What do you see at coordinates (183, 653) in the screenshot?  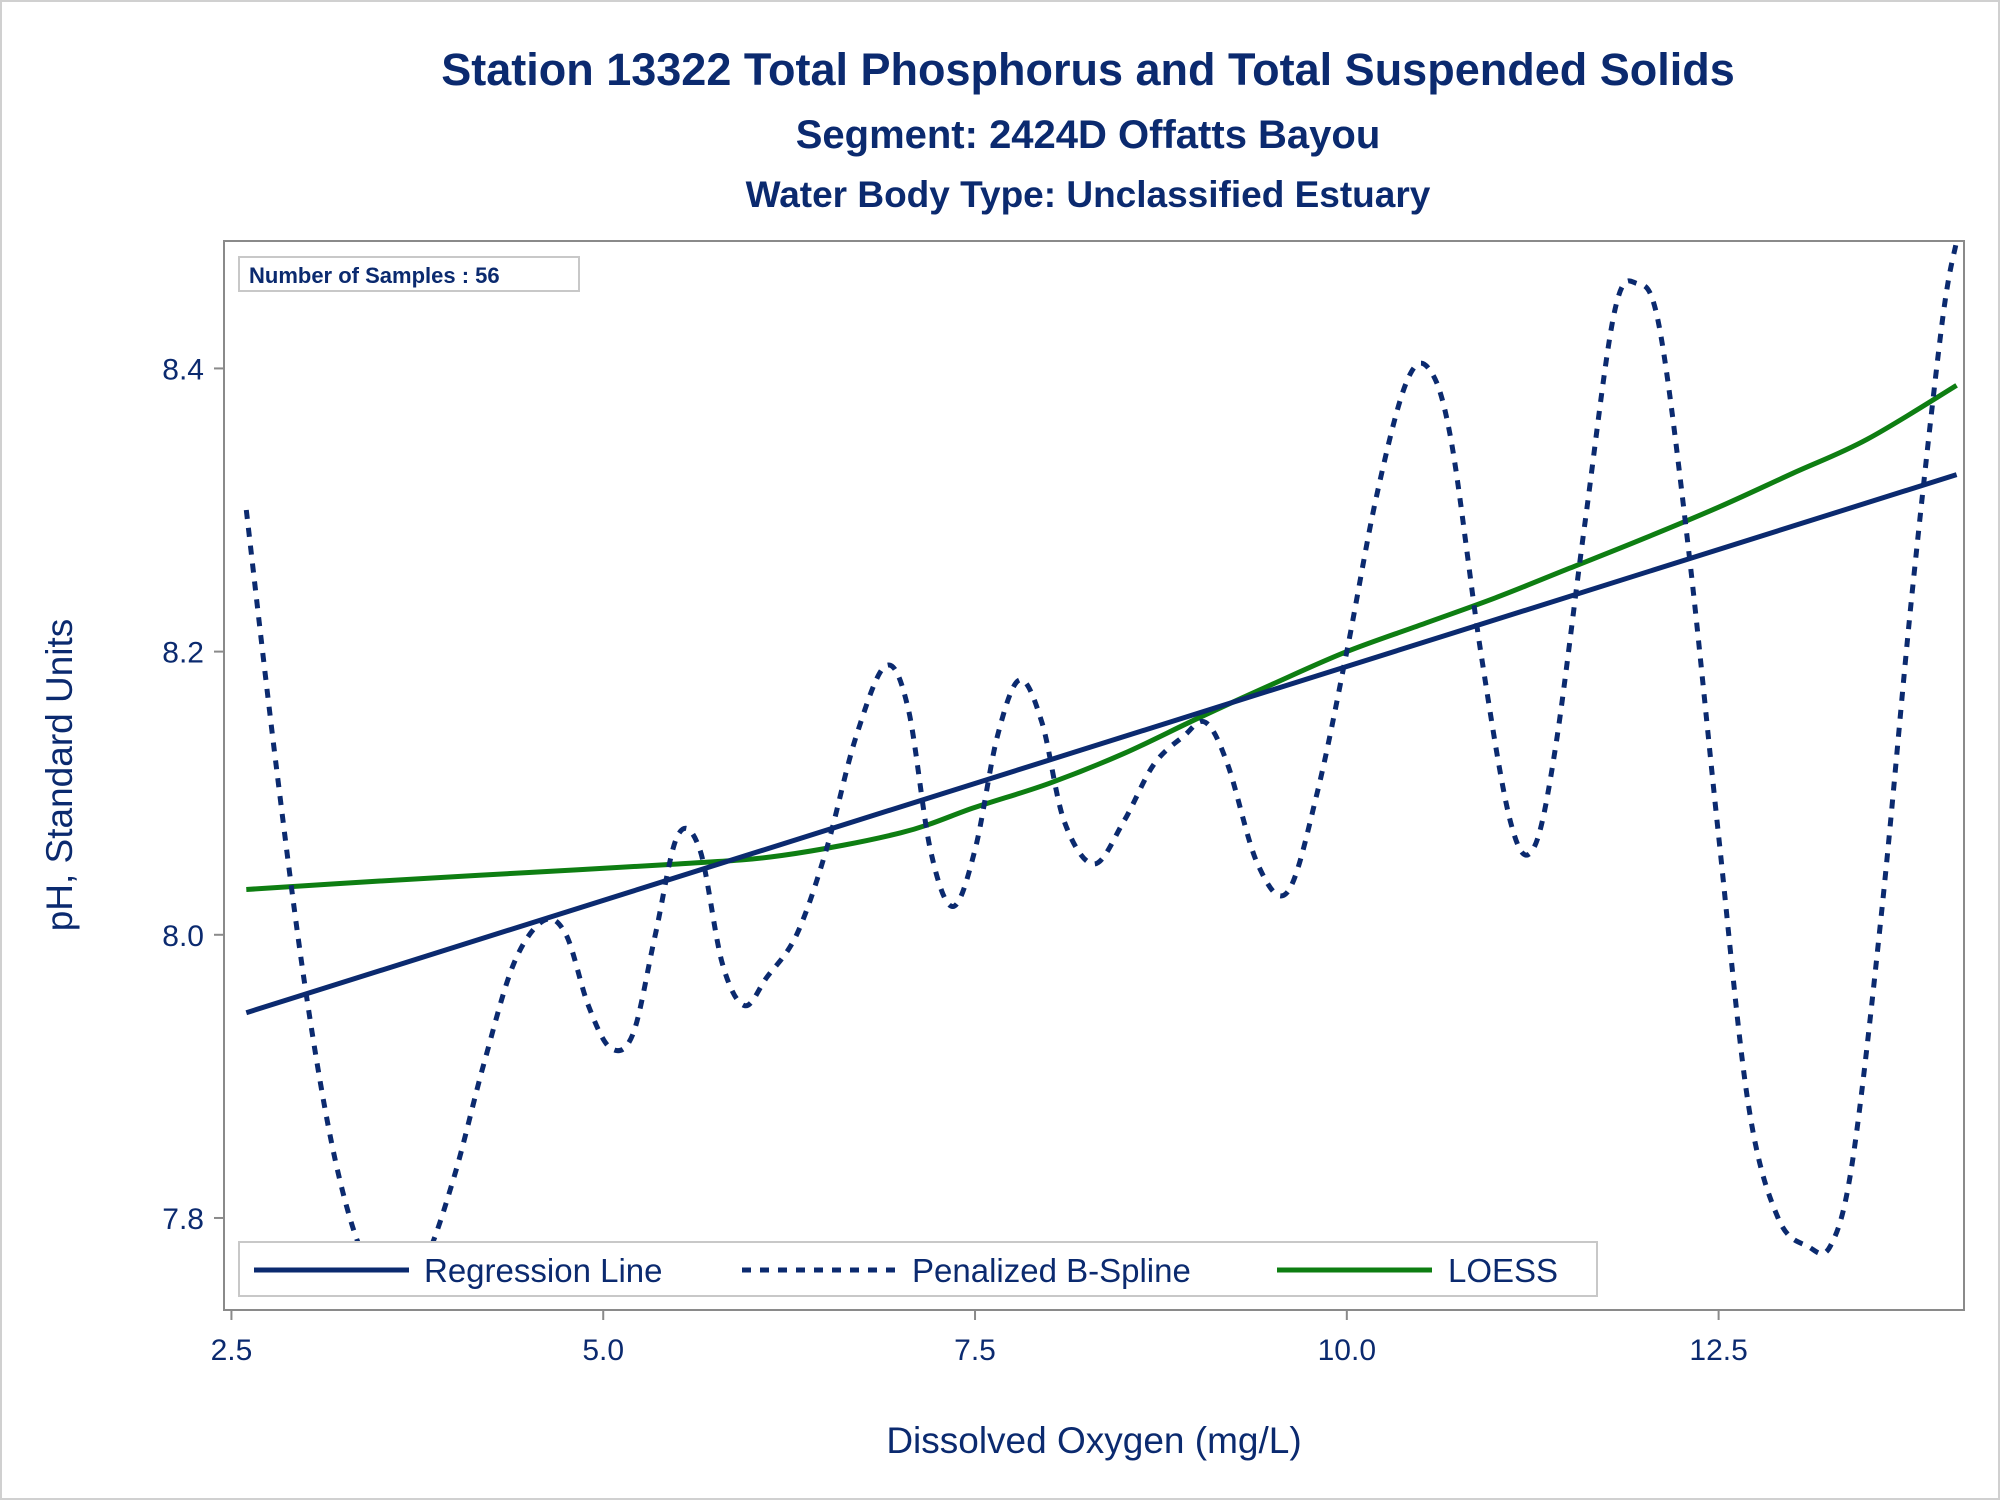 I see `y-tick-label: 8.2` at bounding box center [183, 653].